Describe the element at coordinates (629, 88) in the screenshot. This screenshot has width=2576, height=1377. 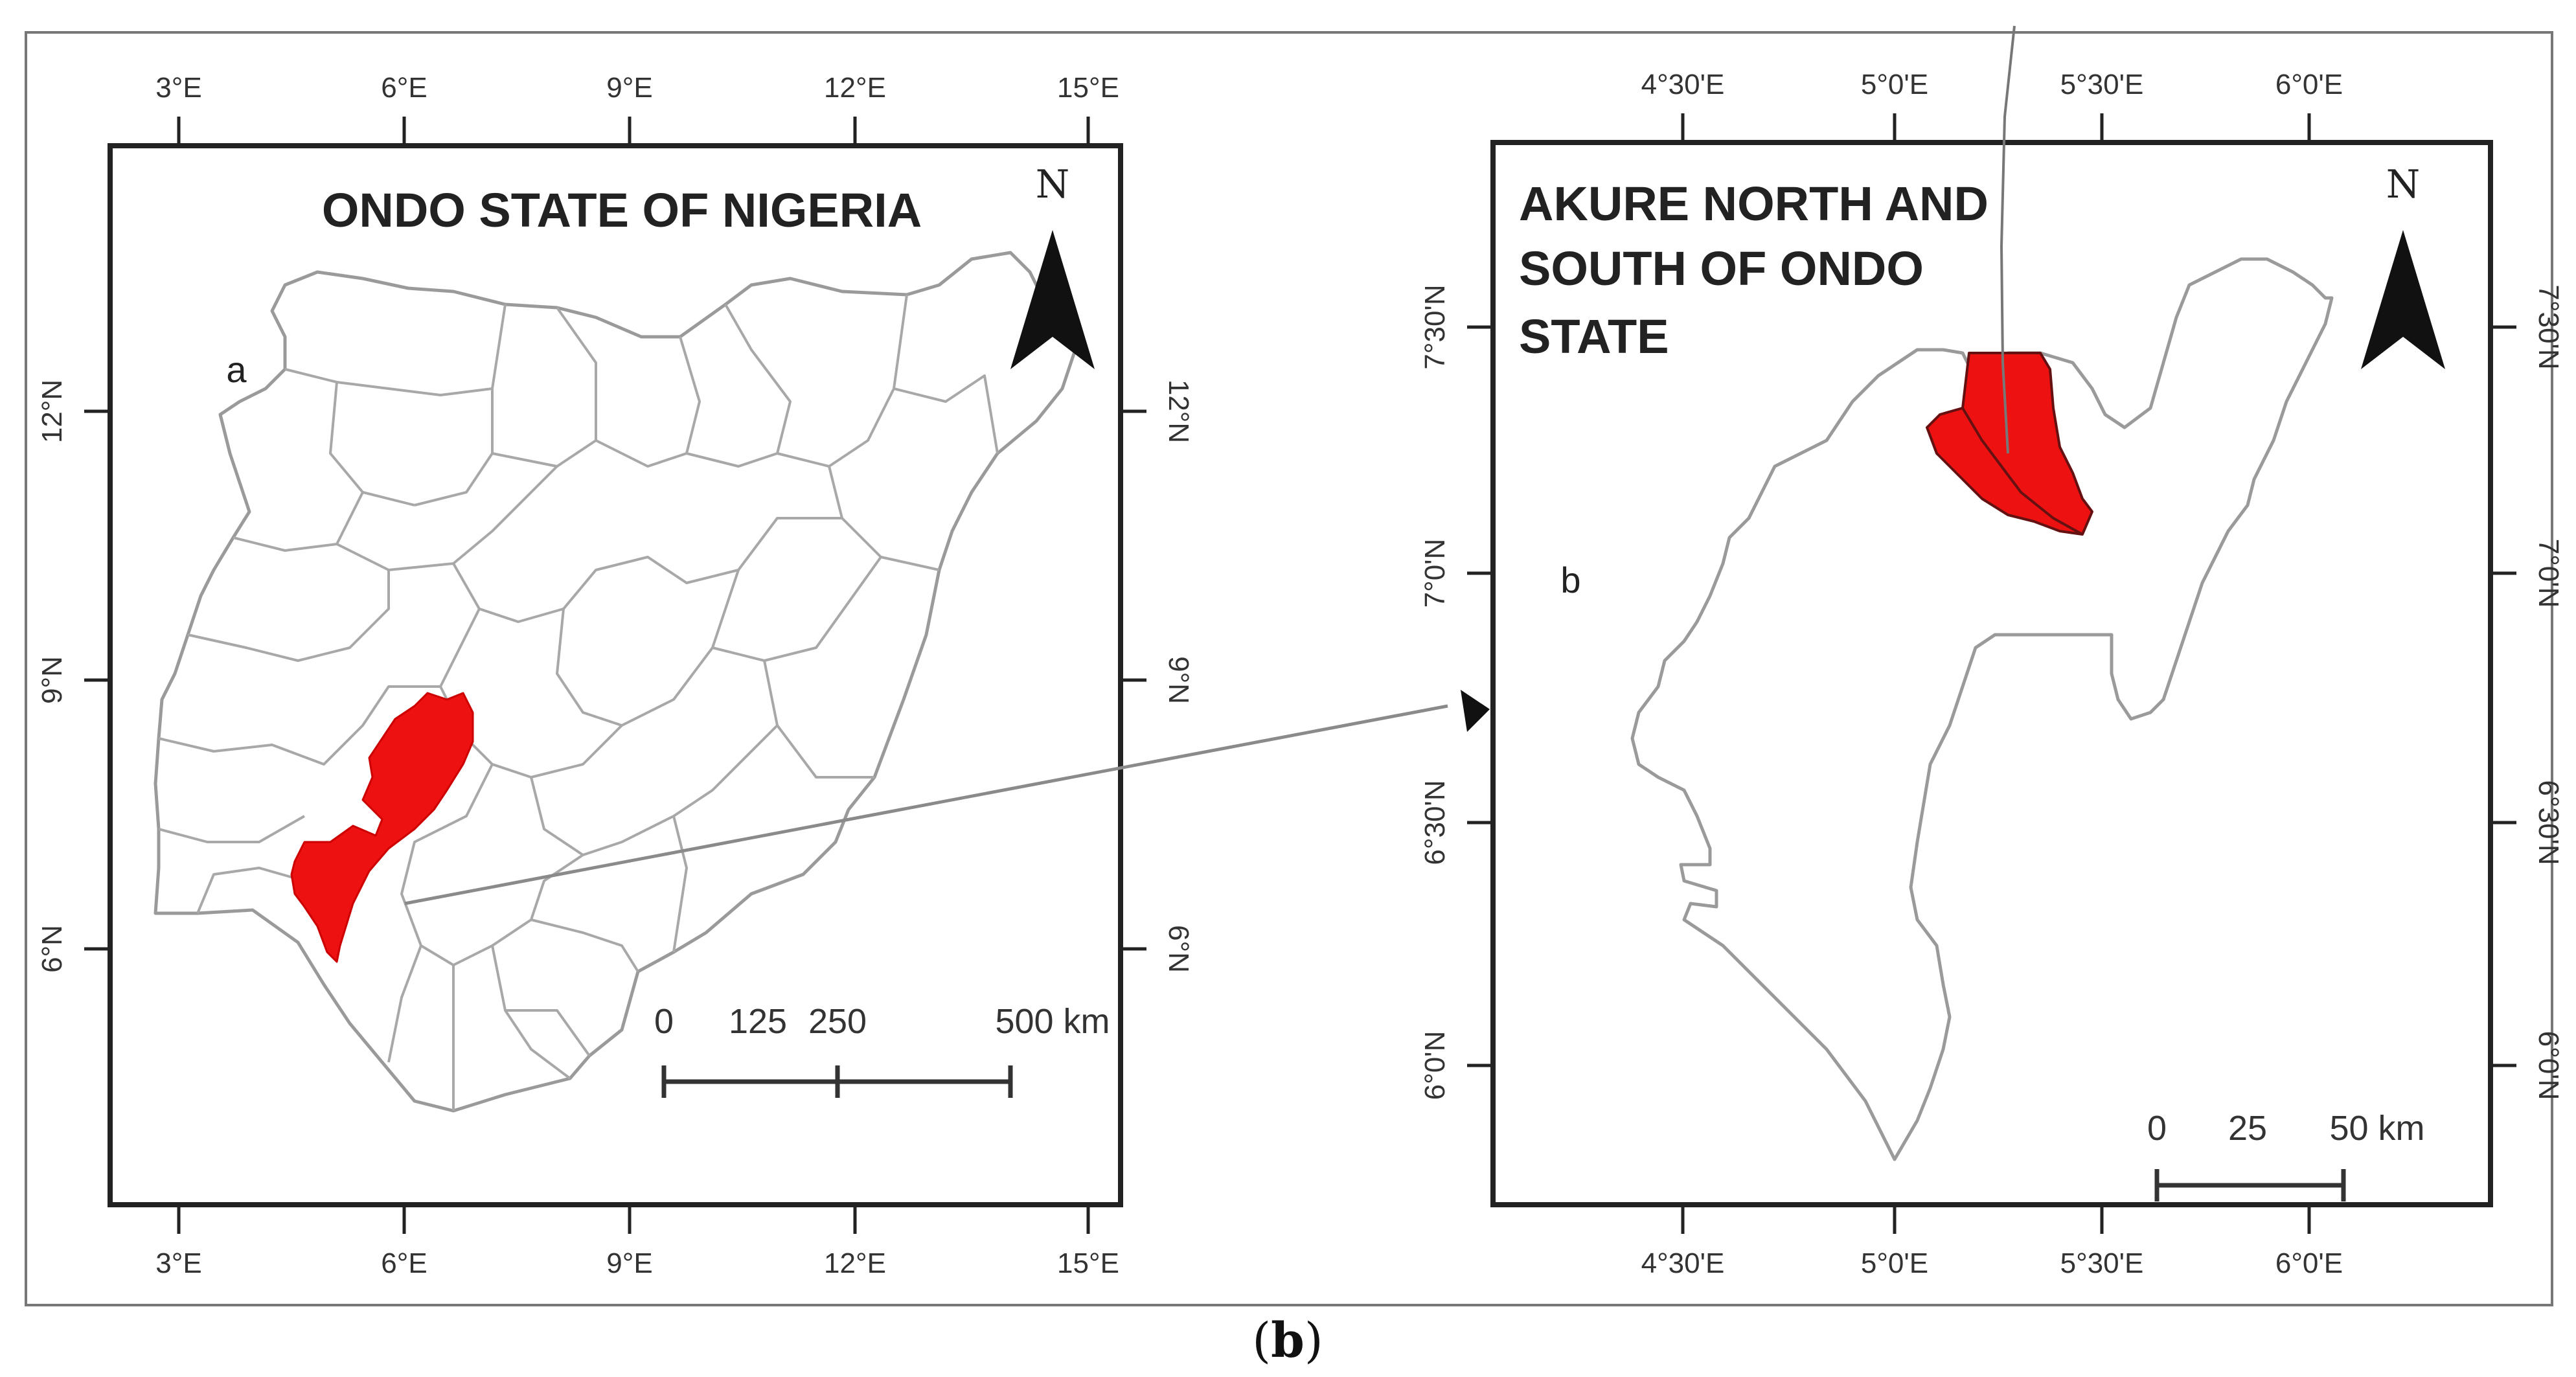
I see `top-tick-label: 9°E` at that location.